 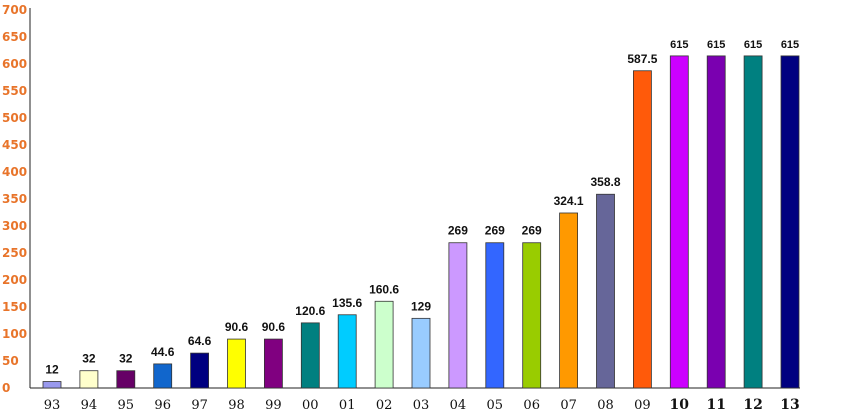 I want to click on x-tick-label: 93, so click(x=52, y=405).